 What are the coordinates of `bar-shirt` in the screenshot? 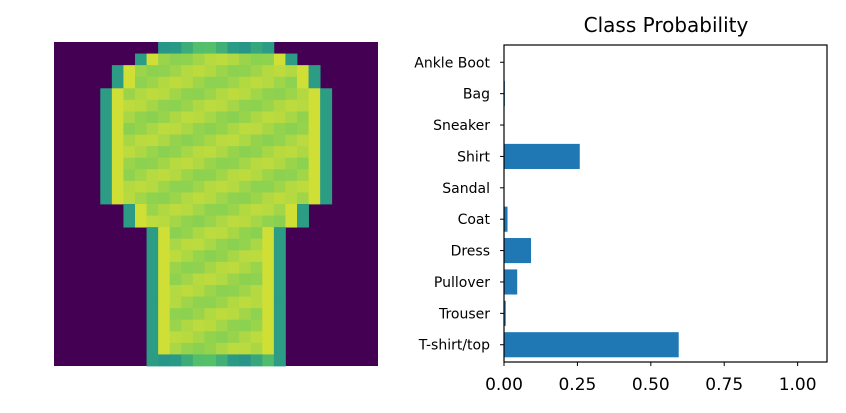 It's located at (542, 156).